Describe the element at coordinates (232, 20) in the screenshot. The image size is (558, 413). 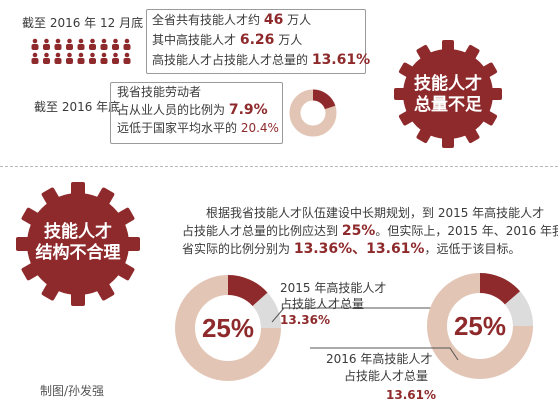
I see `stat-line-1: 全省共有技能人才约 46 万人` at that location.